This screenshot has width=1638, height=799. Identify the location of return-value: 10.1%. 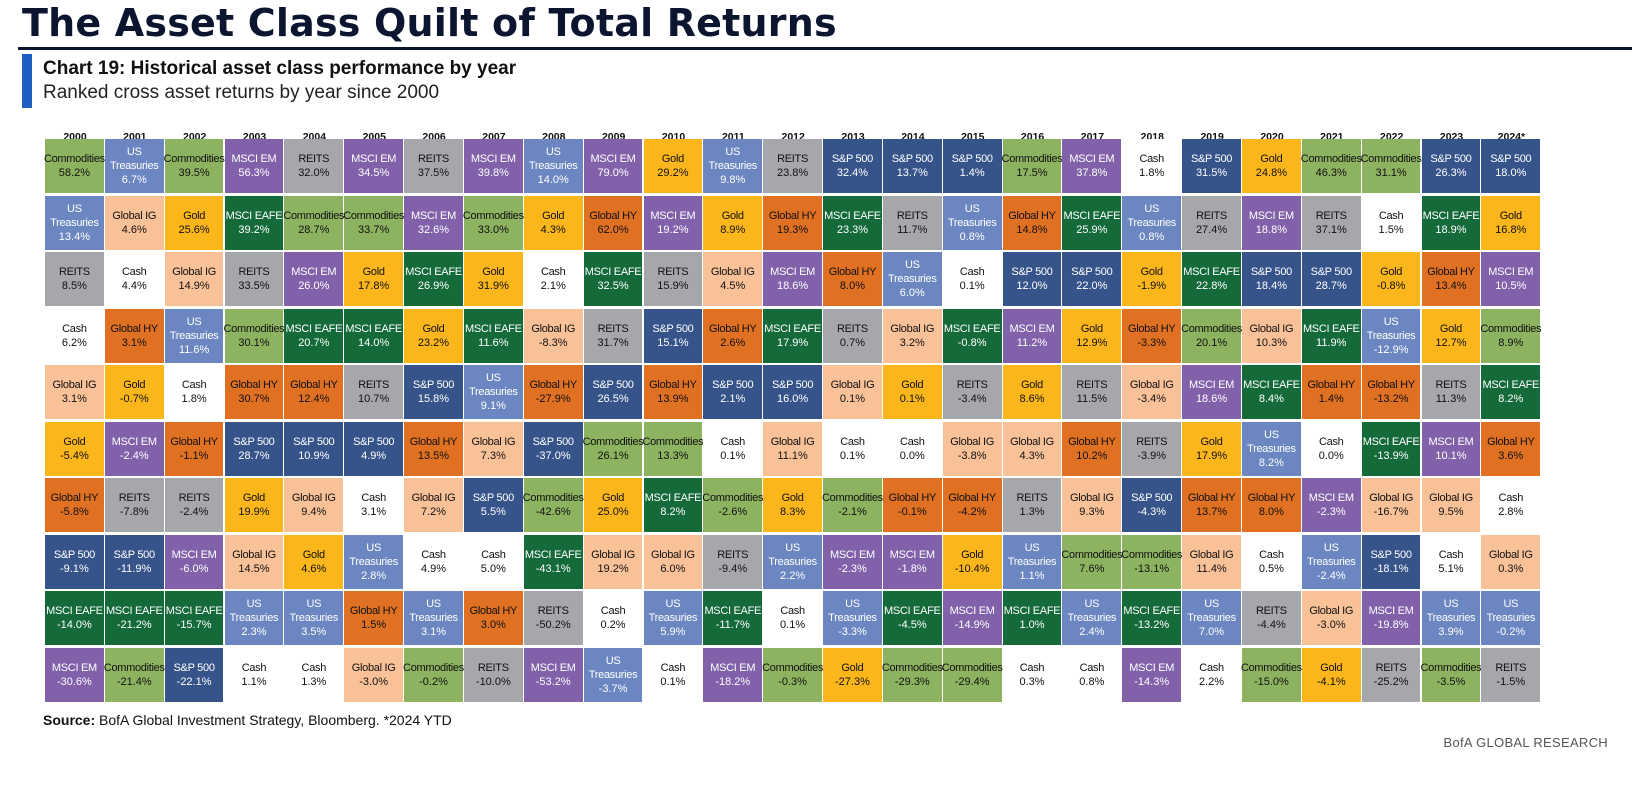
(1451, 455).